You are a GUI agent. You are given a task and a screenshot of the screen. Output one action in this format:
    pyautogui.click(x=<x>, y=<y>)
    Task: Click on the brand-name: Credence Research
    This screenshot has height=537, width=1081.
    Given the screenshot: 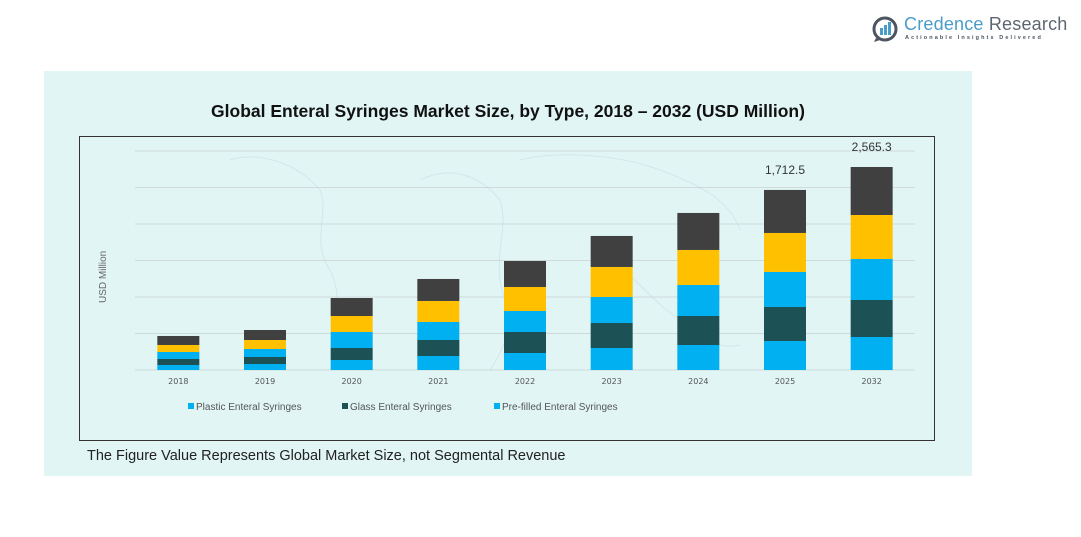 What is the action you would take?
    pyautogui.click(x=986, y=24)
    